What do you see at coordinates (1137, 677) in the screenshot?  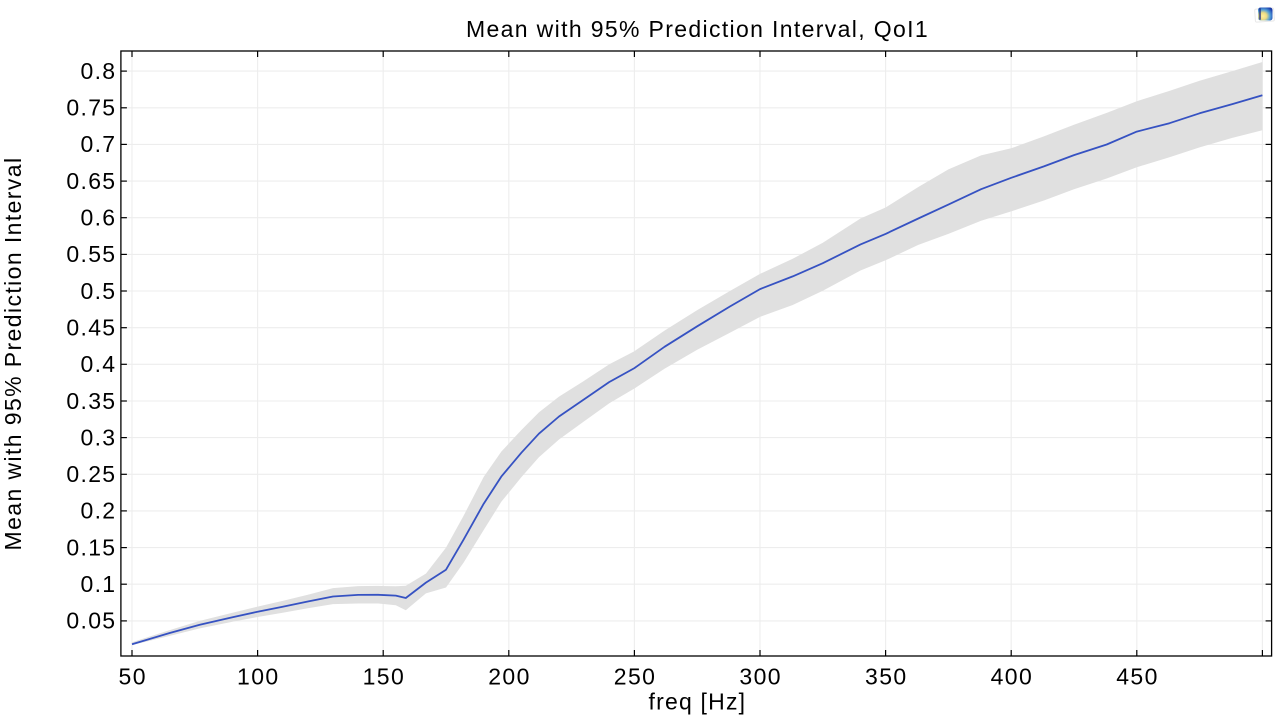 I see `svg-text: 450` at bounding box center [1137, 677].